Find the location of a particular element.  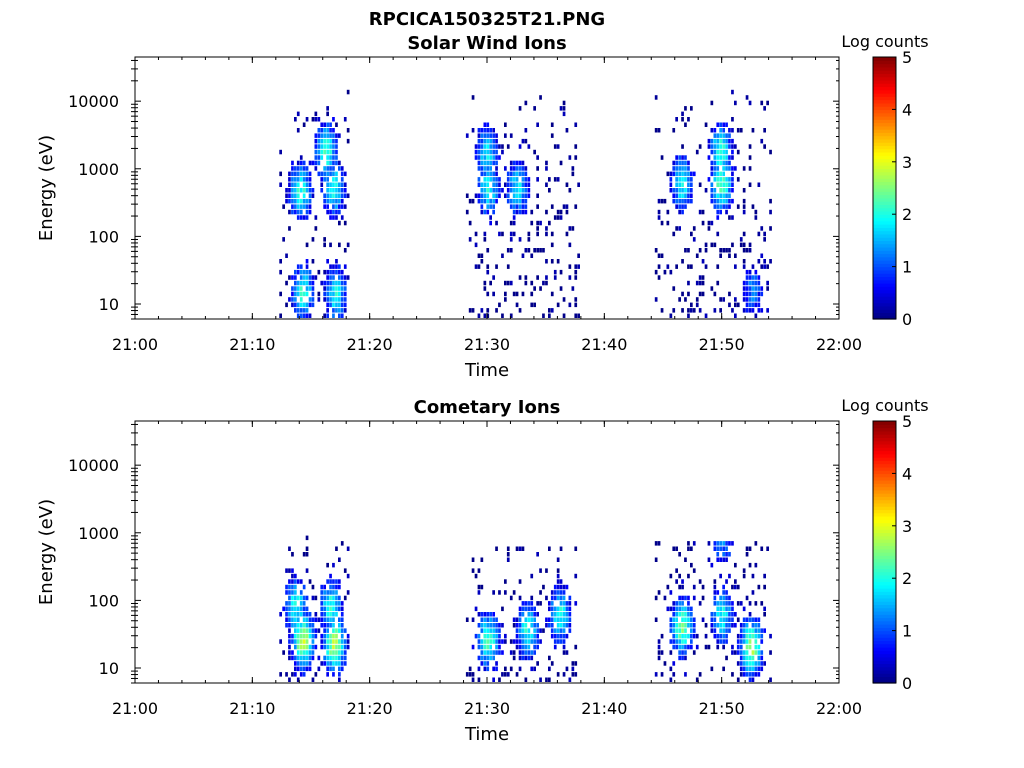

panel1-title: Solar Wind Ions is located at coordinates (486, 43).